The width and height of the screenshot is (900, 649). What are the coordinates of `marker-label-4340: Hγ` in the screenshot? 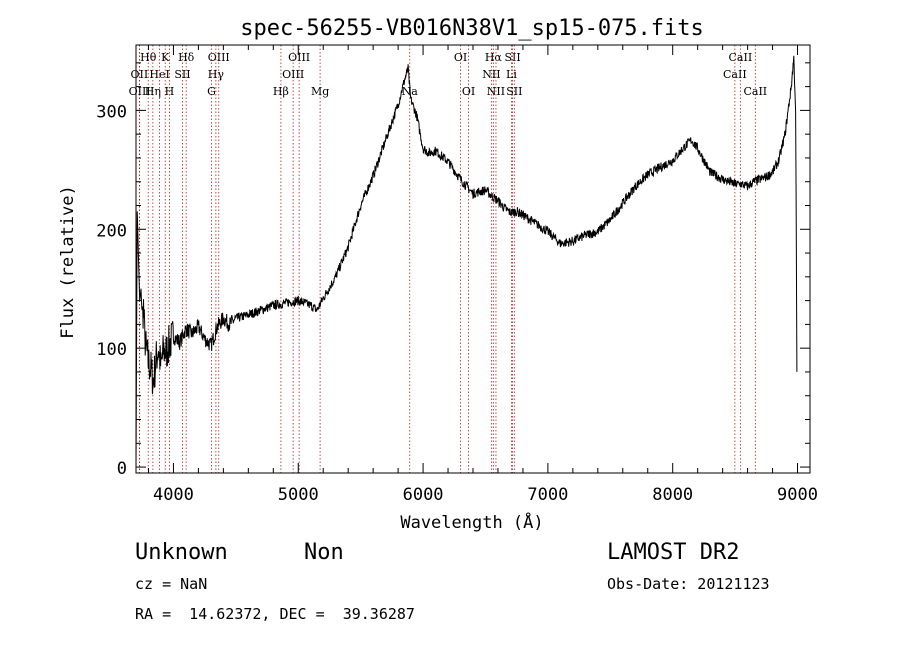 It's located at (216, 74).